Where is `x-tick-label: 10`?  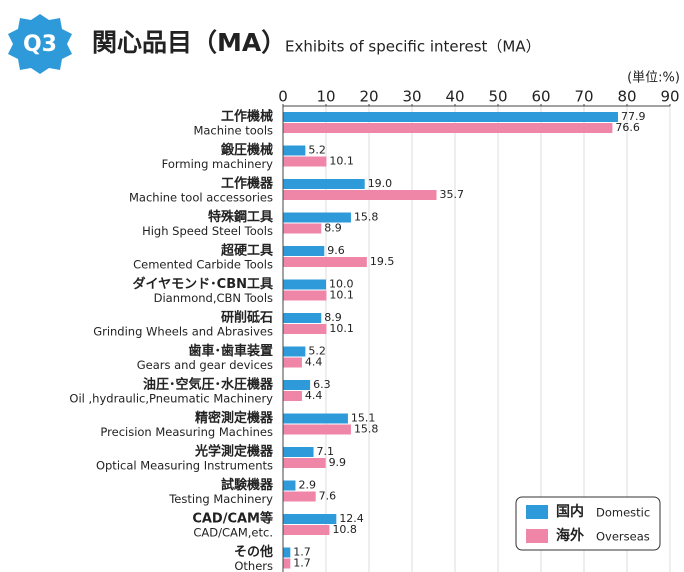 x-tick-label: 10 is located at coordinates (325, 97).